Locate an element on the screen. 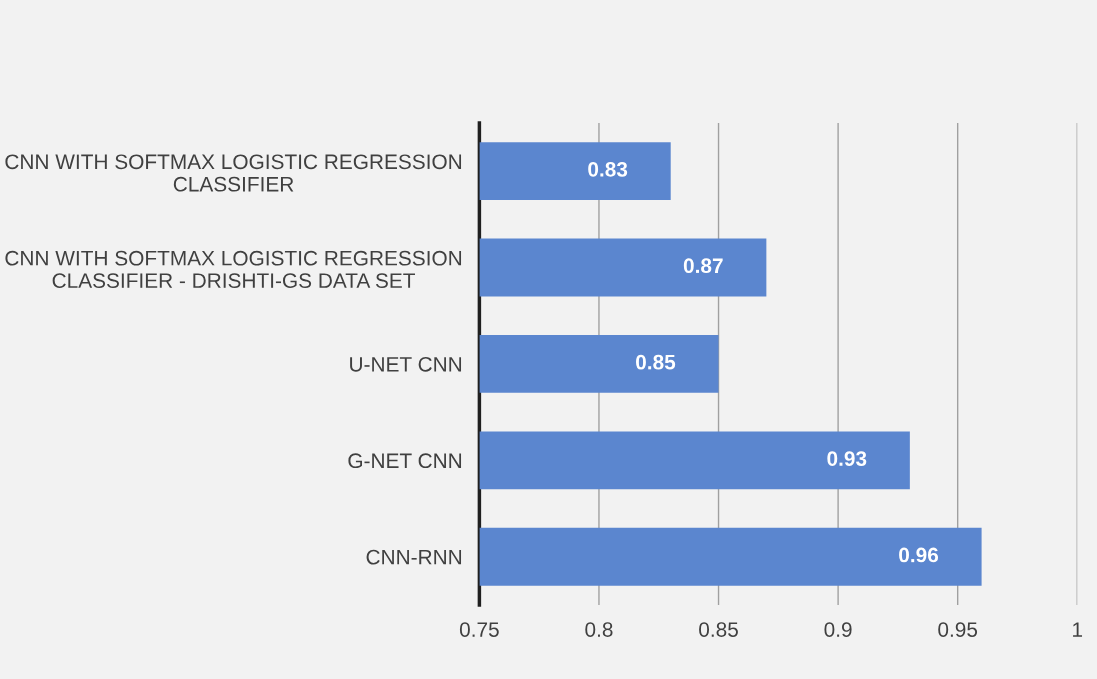  data-label: 0.85 is located at coordinates (656, 362).